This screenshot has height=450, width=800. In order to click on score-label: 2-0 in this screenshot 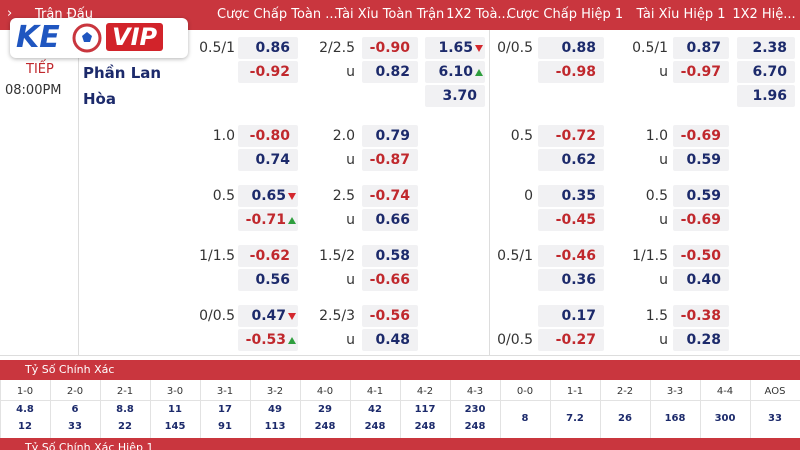, I will do `click(75, 391)`.